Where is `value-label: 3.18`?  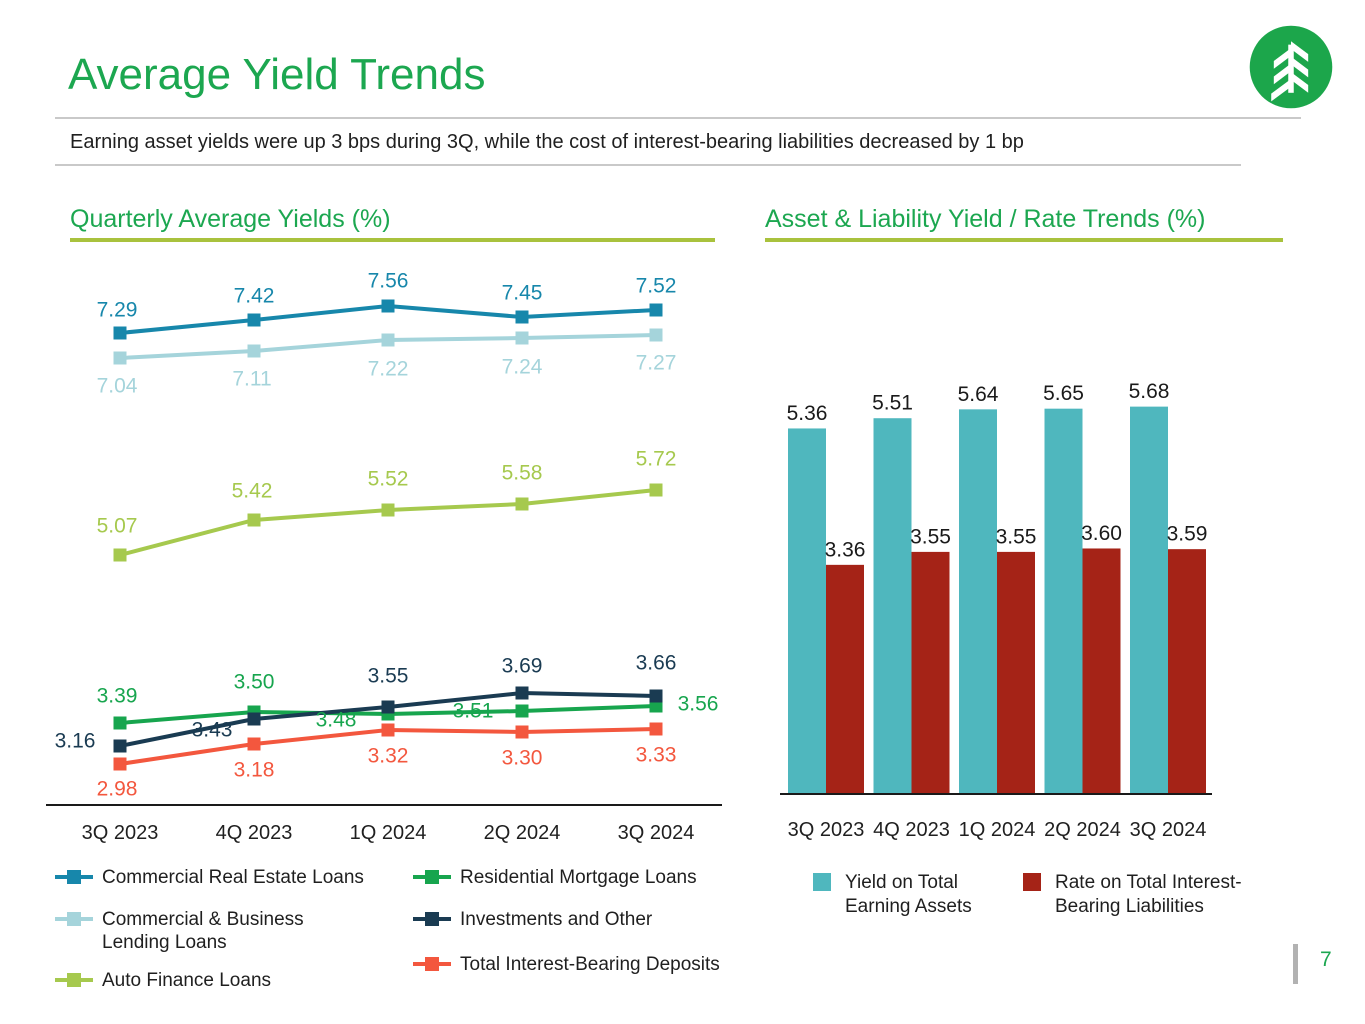 value-label: 3.18 is located at coordinates (254, 770).